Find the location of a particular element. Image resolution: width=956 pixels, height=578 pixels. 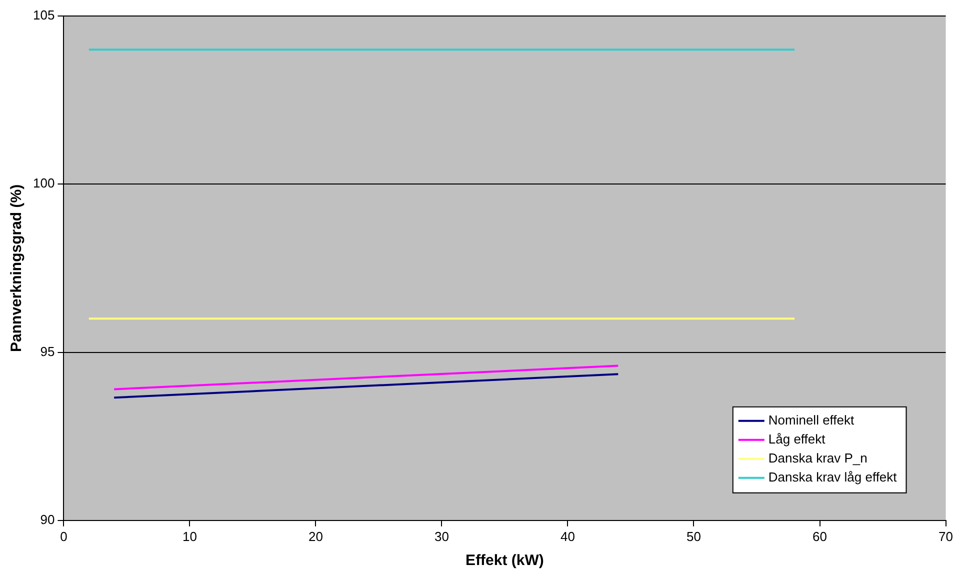

x-tick-label: 60 is located at coordinates (819, 536).